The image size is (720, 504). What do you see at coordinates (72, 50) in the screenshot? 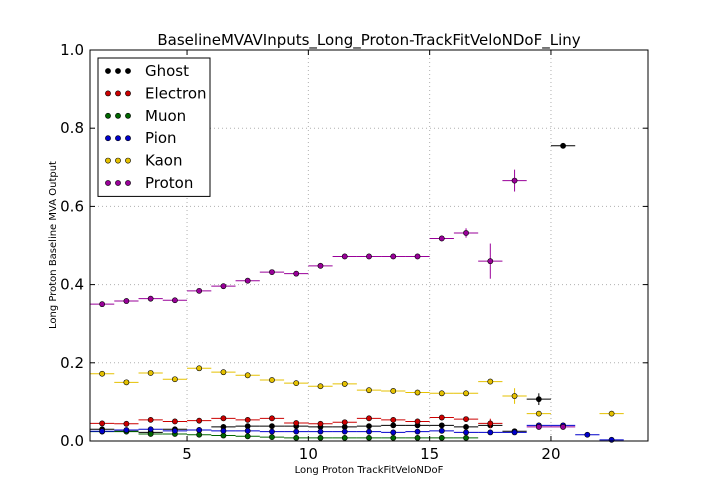
I see `y-tick-label: 1.0` at bounding box center [72, 50].